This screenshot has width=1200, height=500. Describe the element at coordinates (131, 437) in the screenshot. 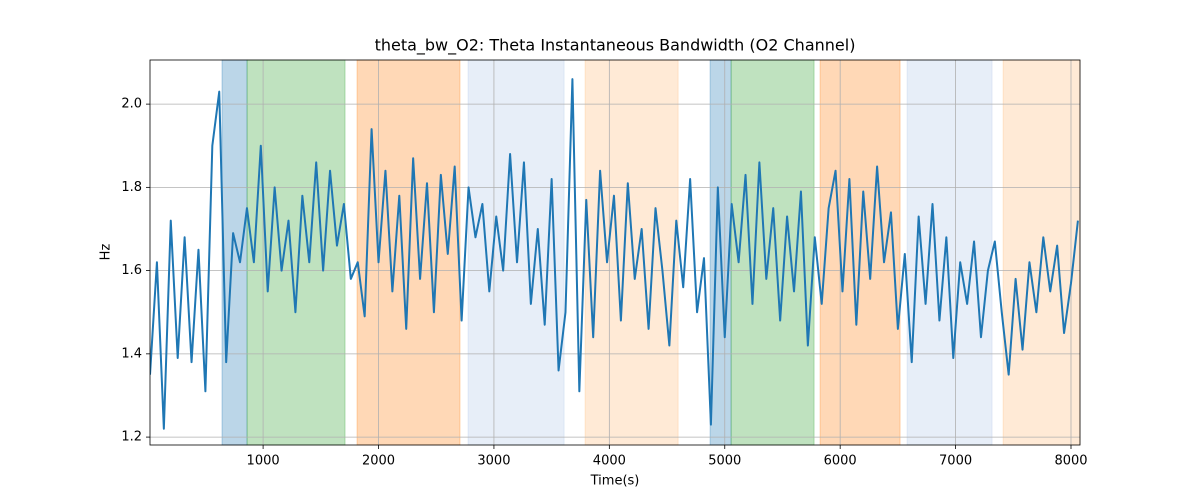

I see `y-tick-label: 1.2` at that location.